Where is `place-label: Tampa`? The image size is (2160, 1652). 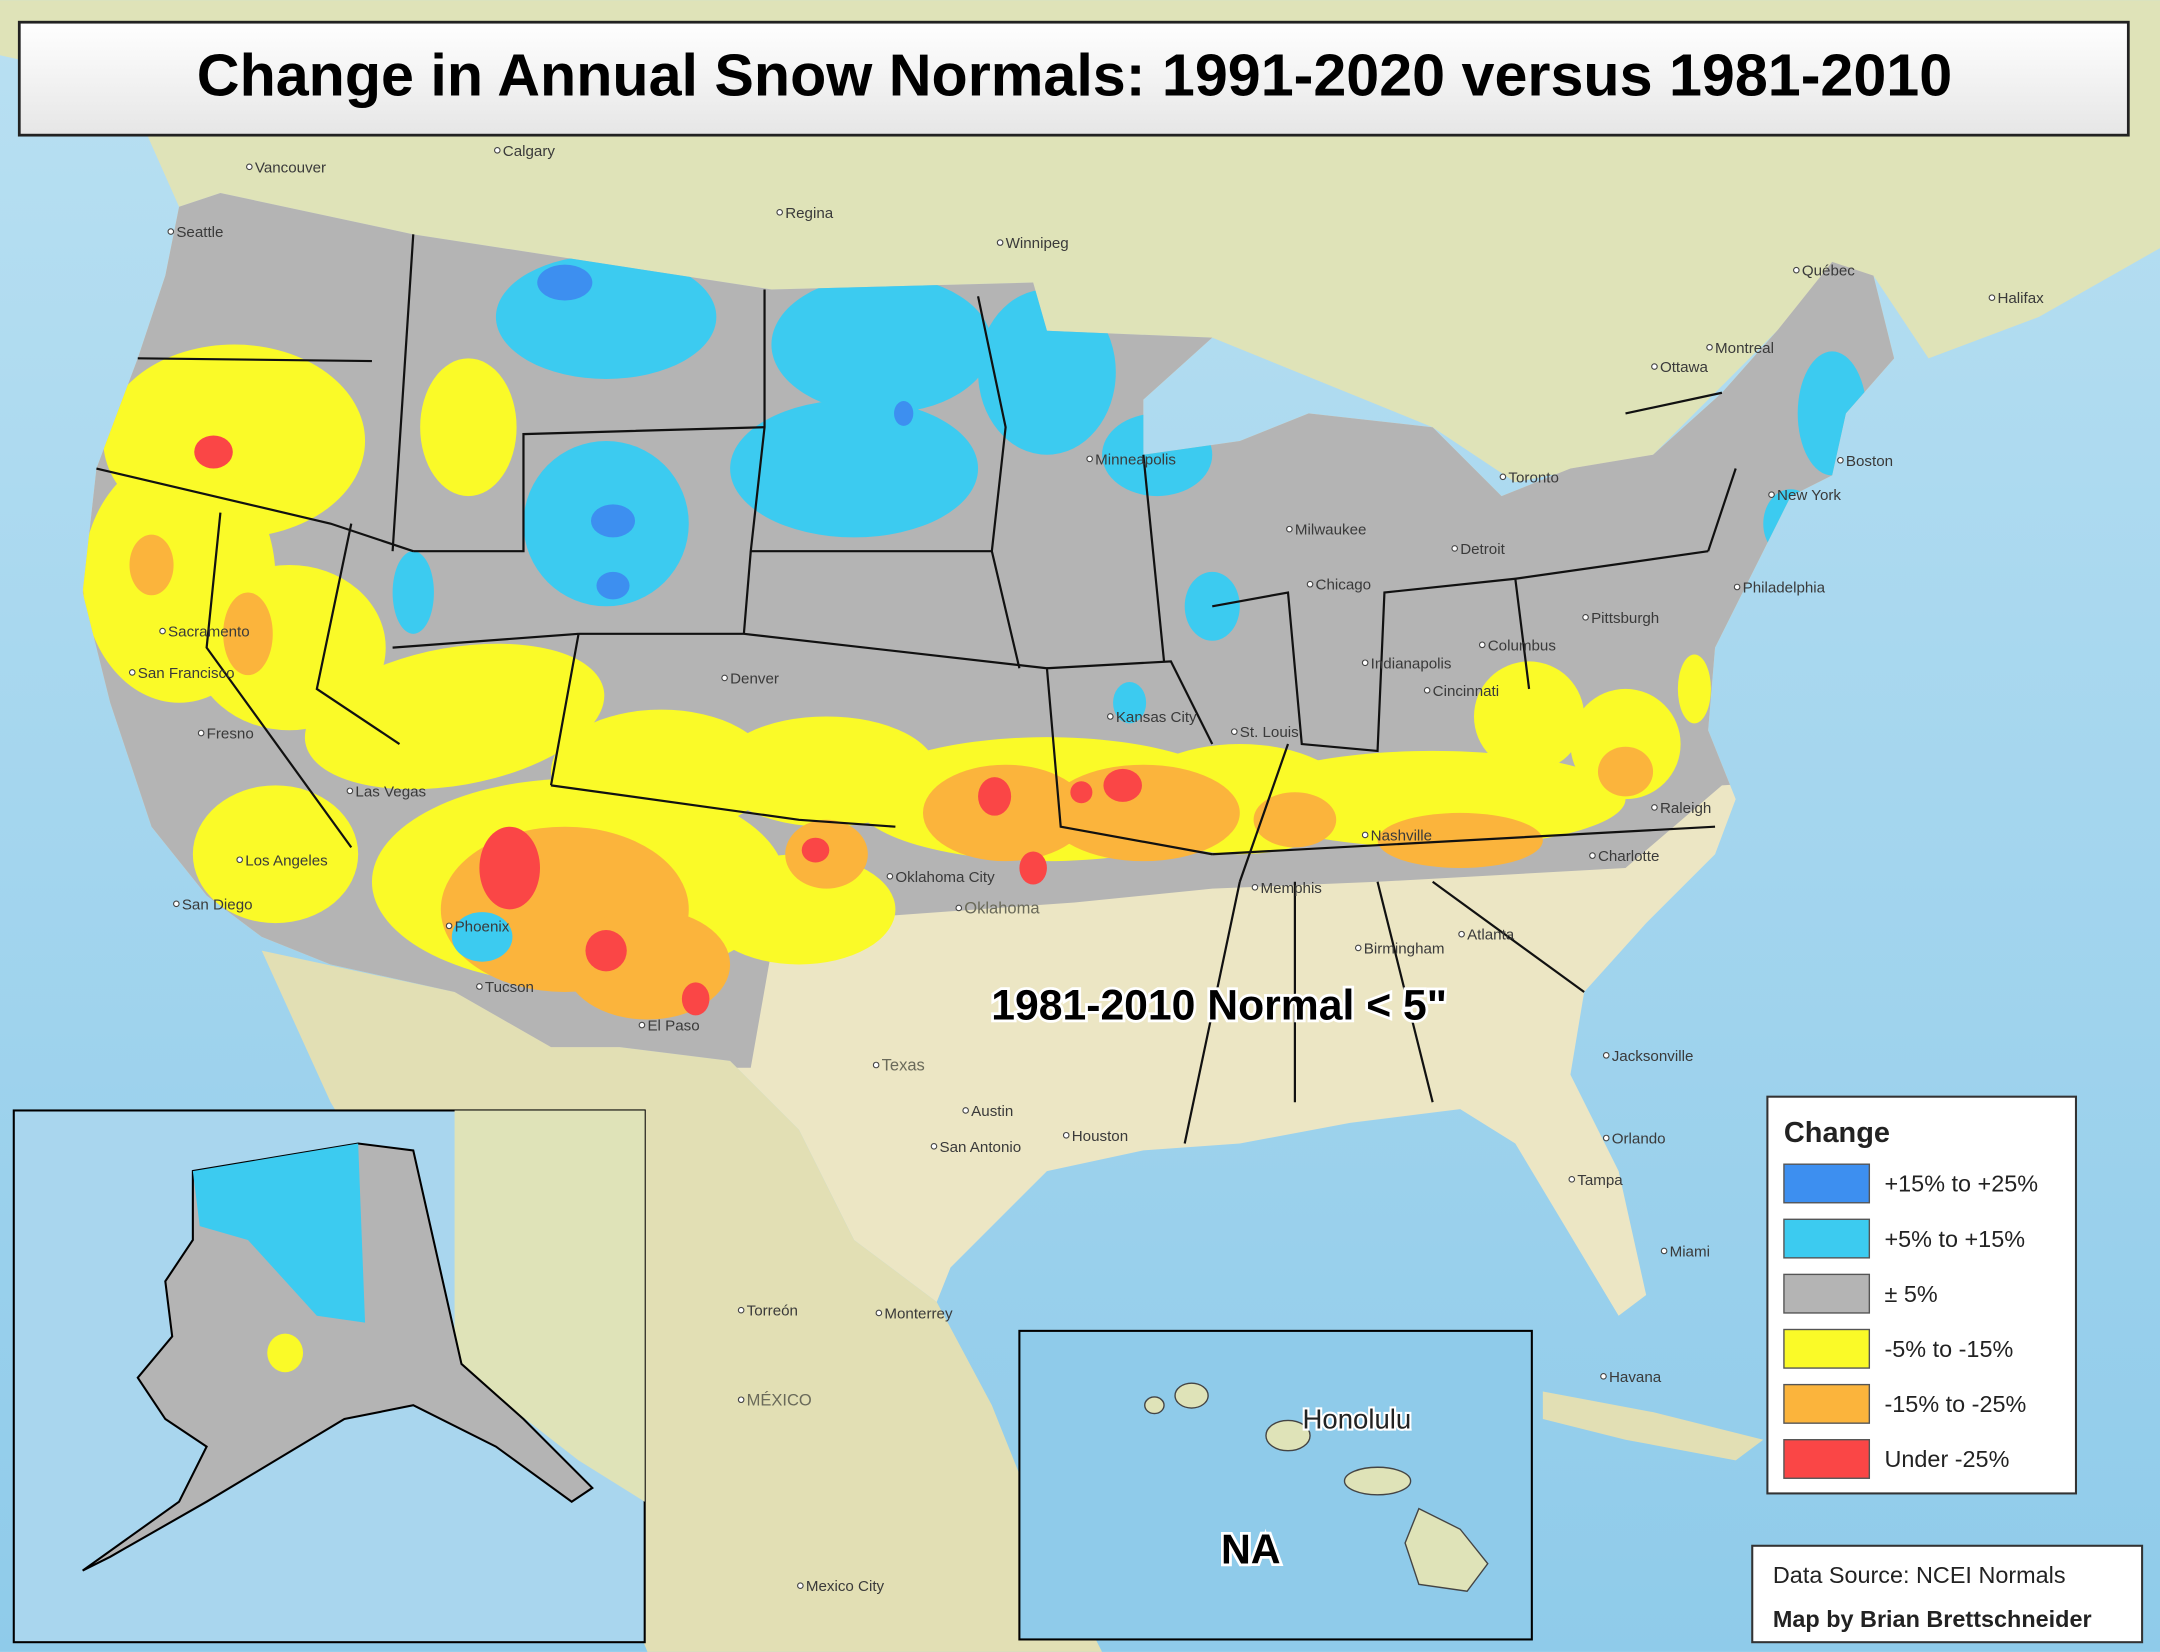 place-label: Tampa is located at coordinates (1600, 1180).